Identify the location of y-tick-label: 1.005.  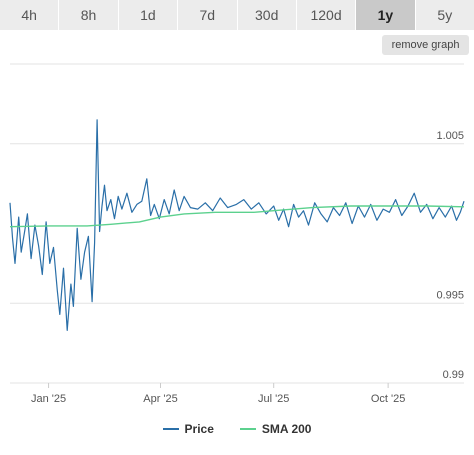
(450, 136).